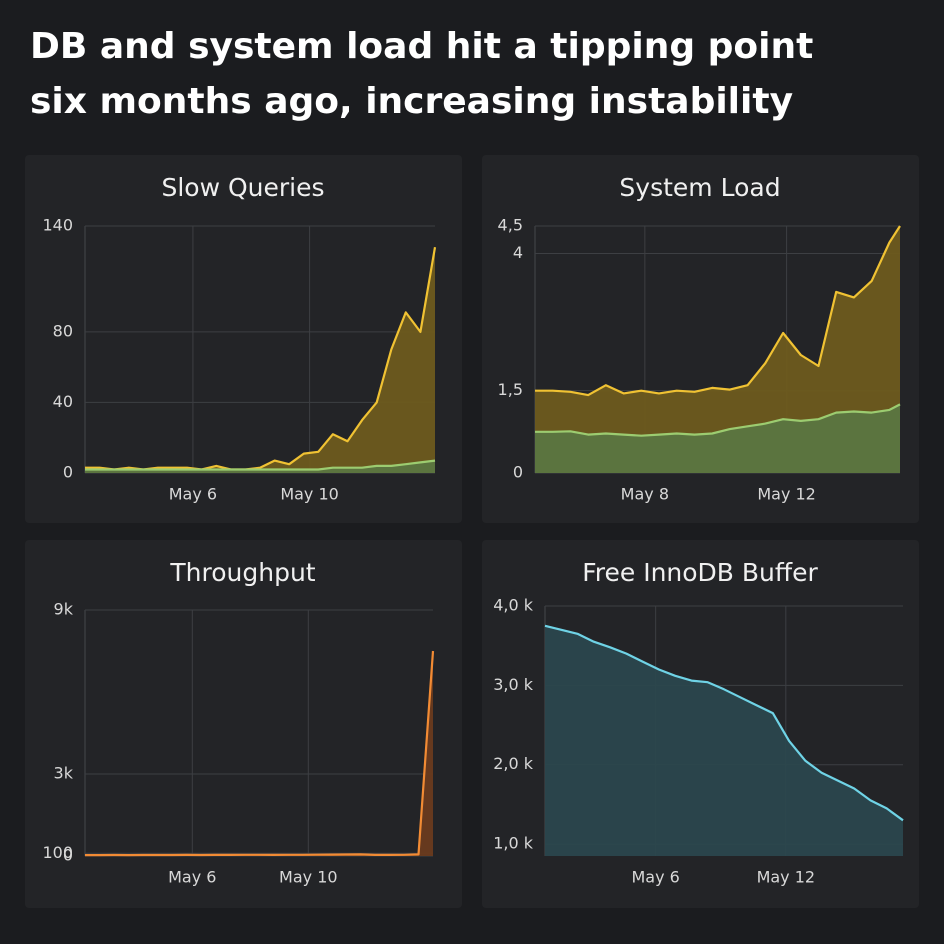  Describe the element at coordinates (700, 572) in the screenshot. I see `panel-title: Free InnoDB Buffer` at that location.